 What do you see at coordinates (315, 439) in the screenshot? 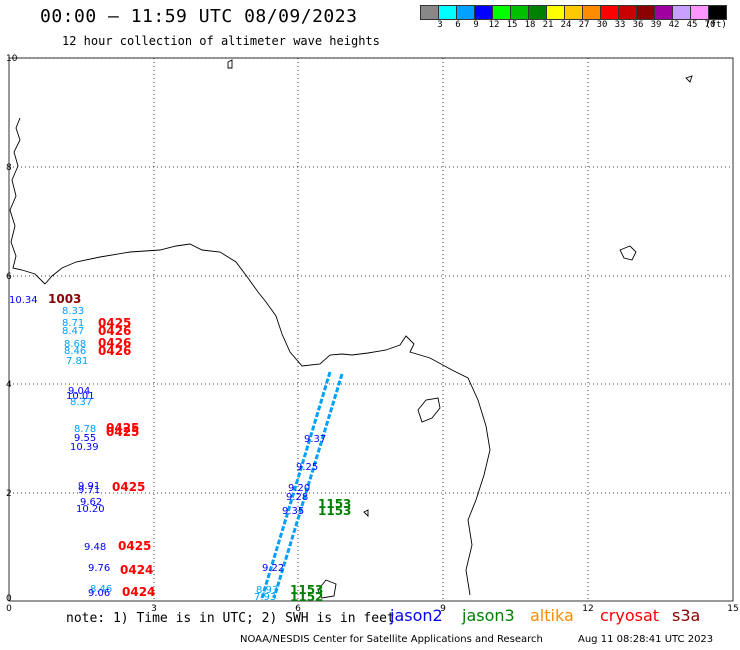
I see `swh-observation: 9.37` at bounding box center [315, 439].